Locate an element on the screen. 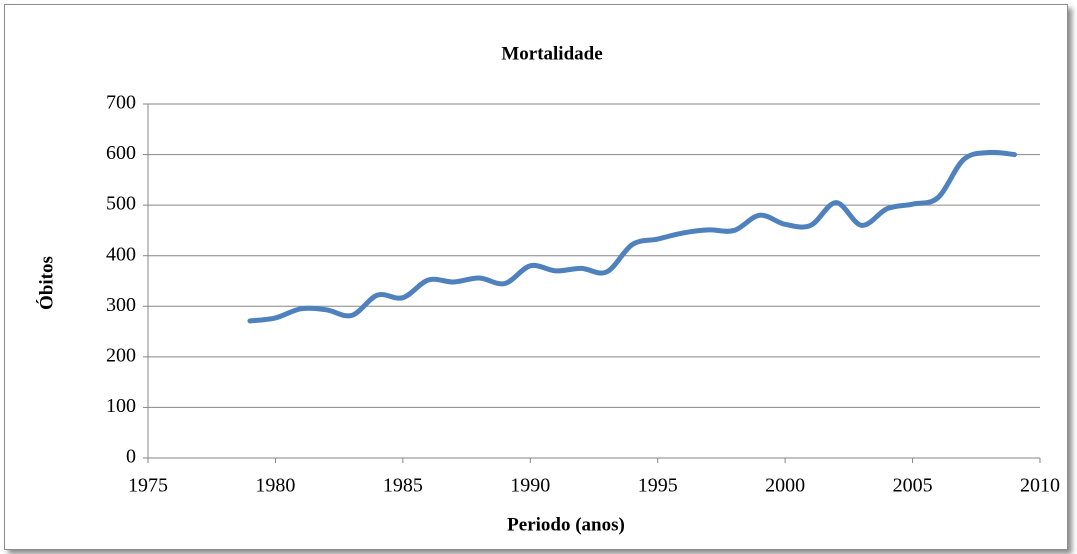 The width and height of the screenshot is (1077, 554). y-tick-label: 400 is located at coordinates (121, 254).